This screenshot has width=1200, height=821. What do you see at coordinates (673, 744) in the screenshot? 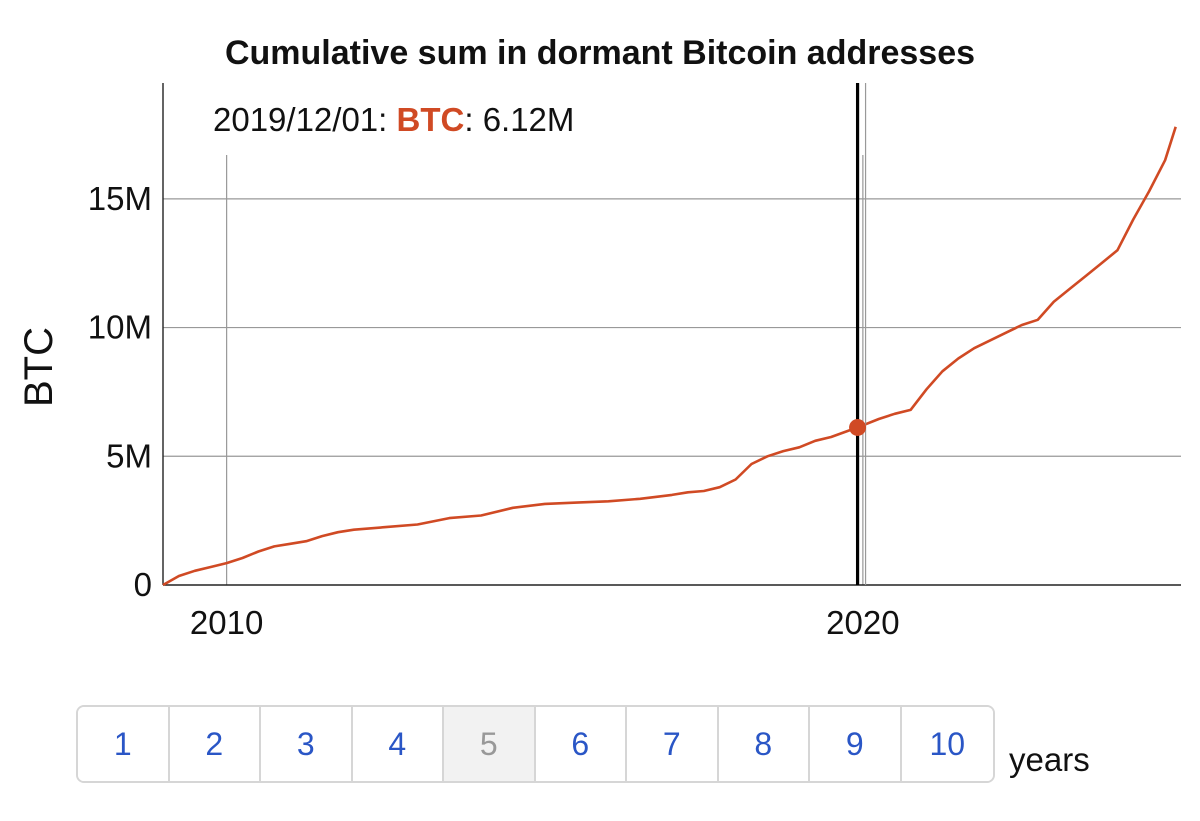
I see `range-button-7: 7` at bounding box center [673, 744].